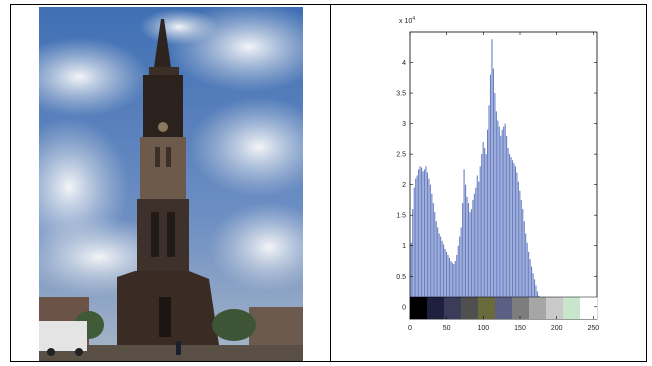  I want to click on y-tick-label: 0, so click(404, 307).